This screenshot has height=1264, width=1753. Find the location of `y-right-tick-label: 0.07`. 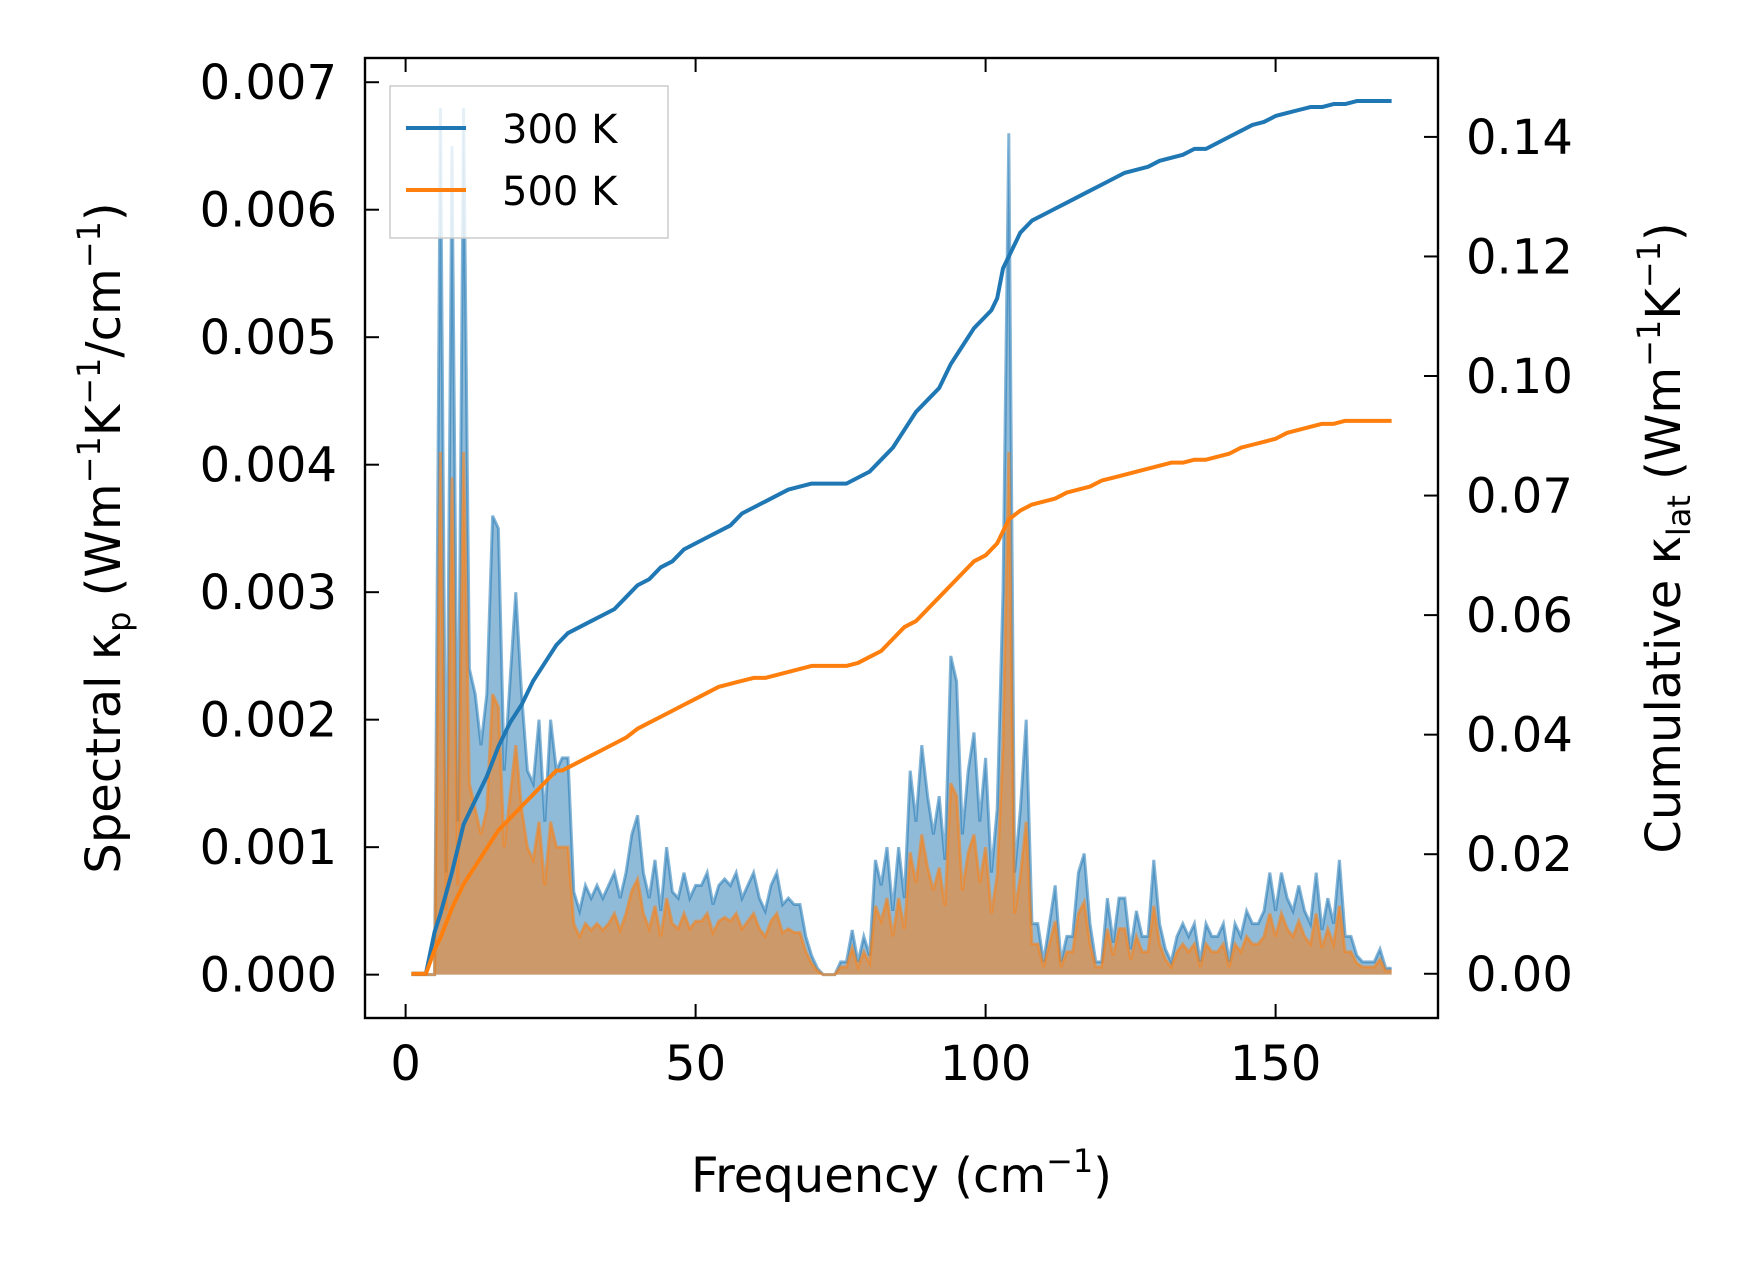

y-right-tick-label: 0.07 is located at coordinates (1519, 497).